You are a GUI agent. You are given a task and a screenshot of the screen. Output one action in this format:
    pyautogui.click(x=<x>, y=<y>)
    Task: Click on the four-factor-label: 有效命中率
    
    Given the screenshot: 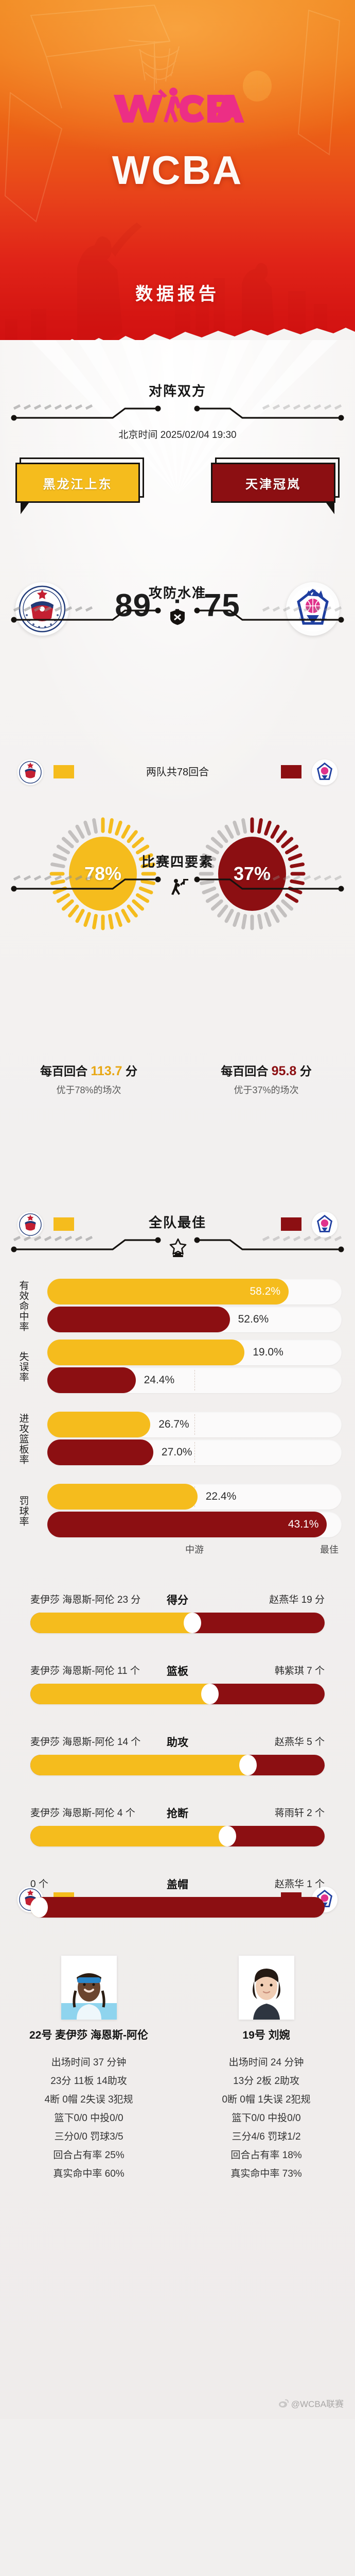 What is the action you would take?
    pyautogui.click(x=23, y=1306)
    